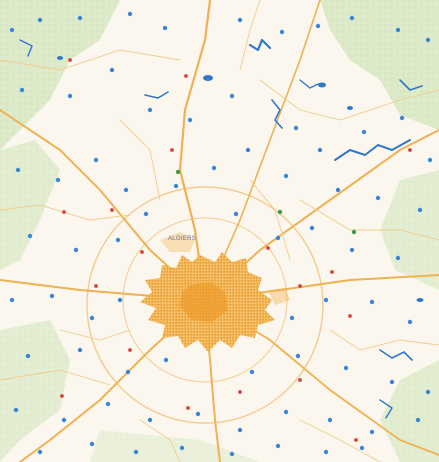 This screenshot has width=439, height=462. What do you see at coordinates (156, 95) in the screenshot?
I see `stream-north-central` at bounding box center [156, 95].